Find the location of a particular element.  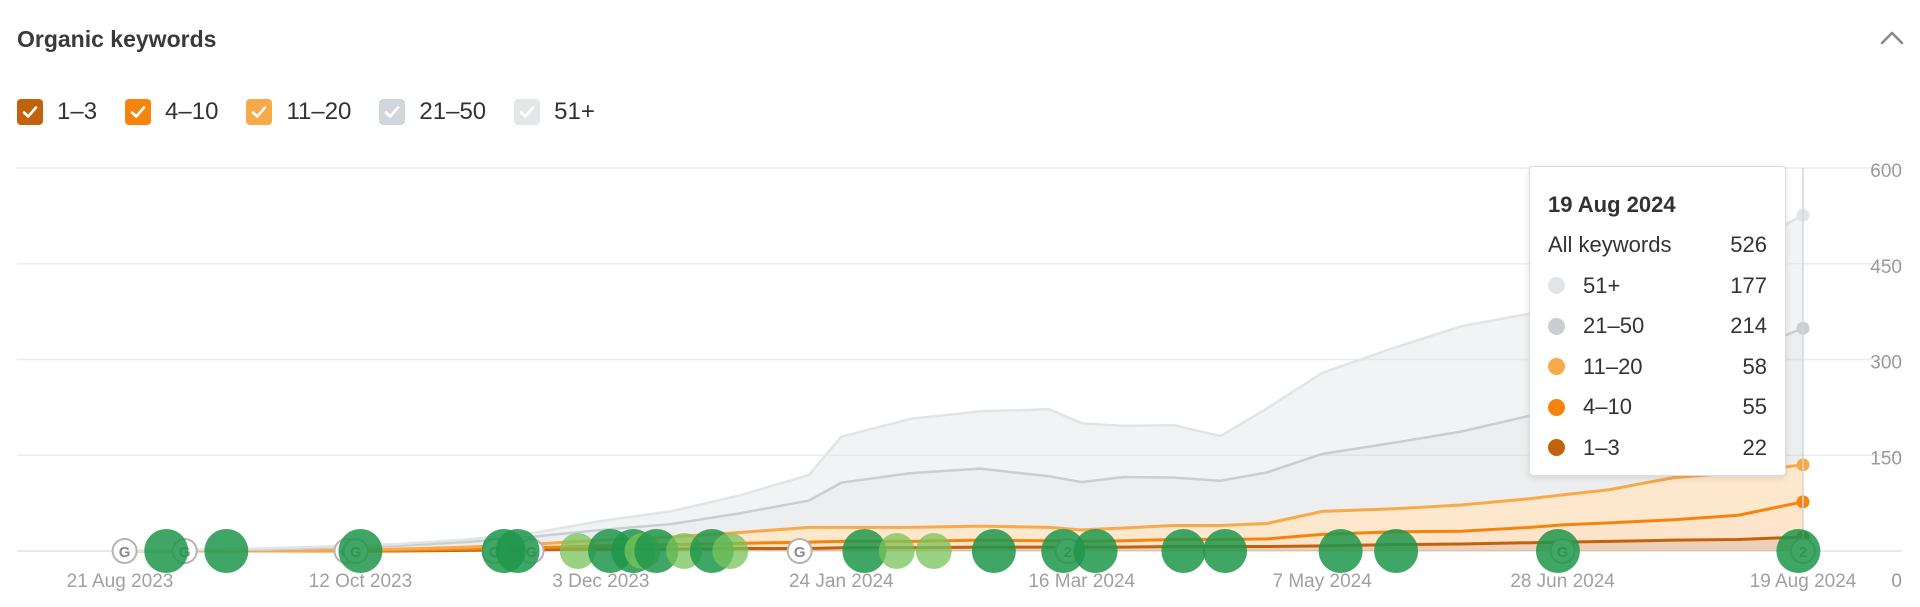

tooltip-row: All keywords 526 is located at coordinates (1657, 245).